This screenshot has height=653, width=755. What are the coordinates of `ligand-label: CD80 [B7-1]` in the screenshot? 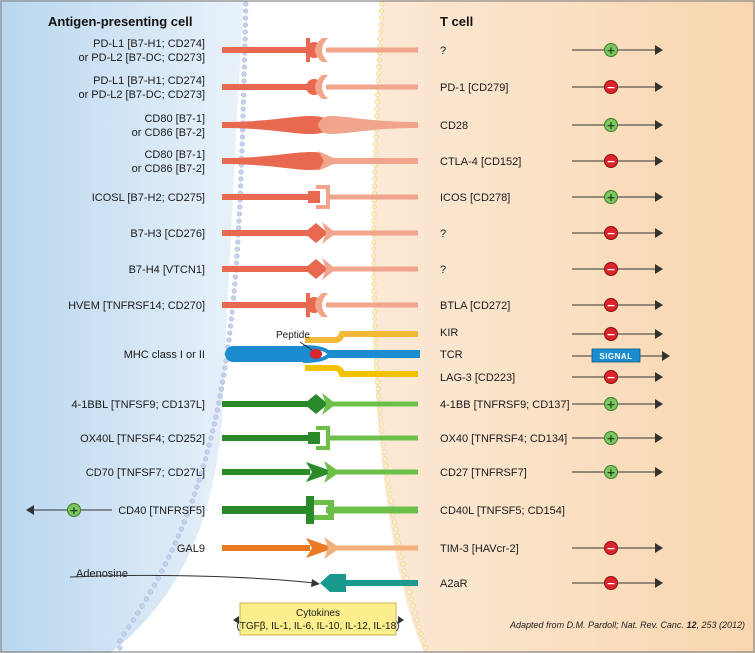 It's located at (174, 155).